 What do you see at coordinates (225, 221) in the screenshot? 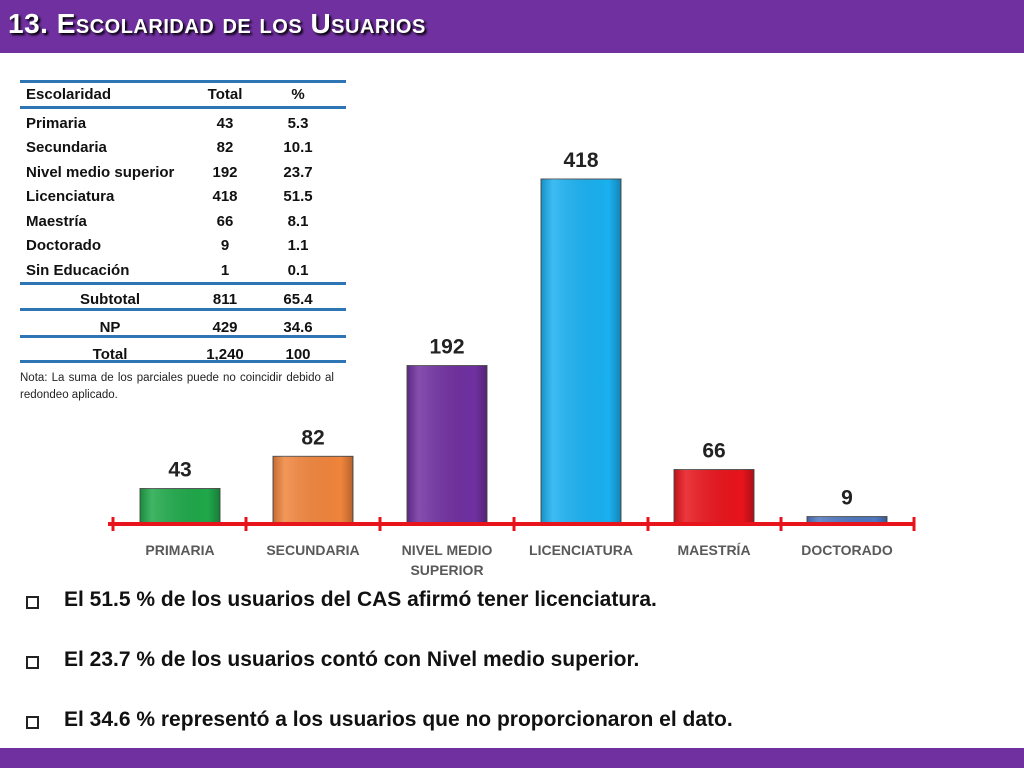
I see `row-total: 66` at bounding box center [225, 221].